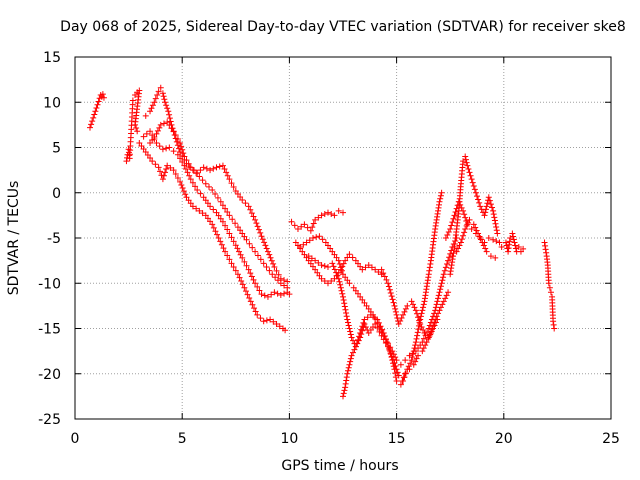 This screenshot has height=480, width=640. I want to click on x-tick-label: 20, so click(504, 439).